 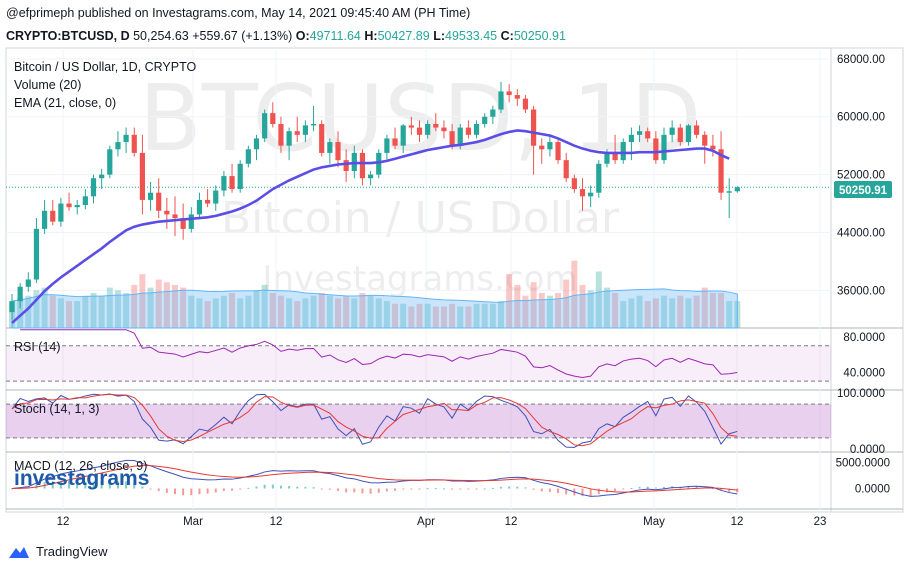 What do you see at coordinates (820, 522) in the screenshot?
I see `time-tick-label: 23` at bounding box center [820, 522].